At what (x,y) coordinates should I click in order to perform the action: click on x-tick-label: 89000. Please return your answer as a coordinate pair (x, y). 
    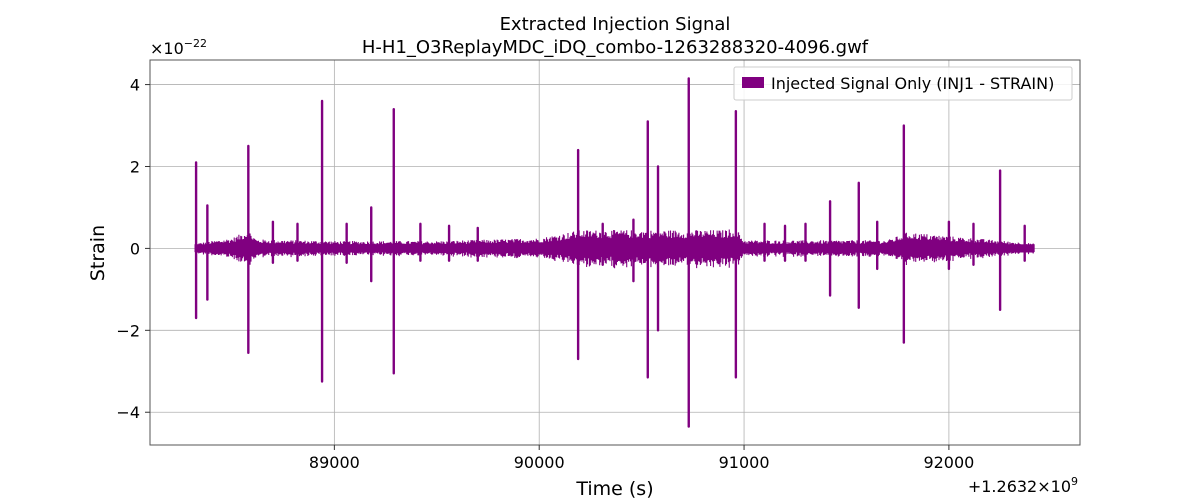
    Looking at the image, I should click on (334, 462).